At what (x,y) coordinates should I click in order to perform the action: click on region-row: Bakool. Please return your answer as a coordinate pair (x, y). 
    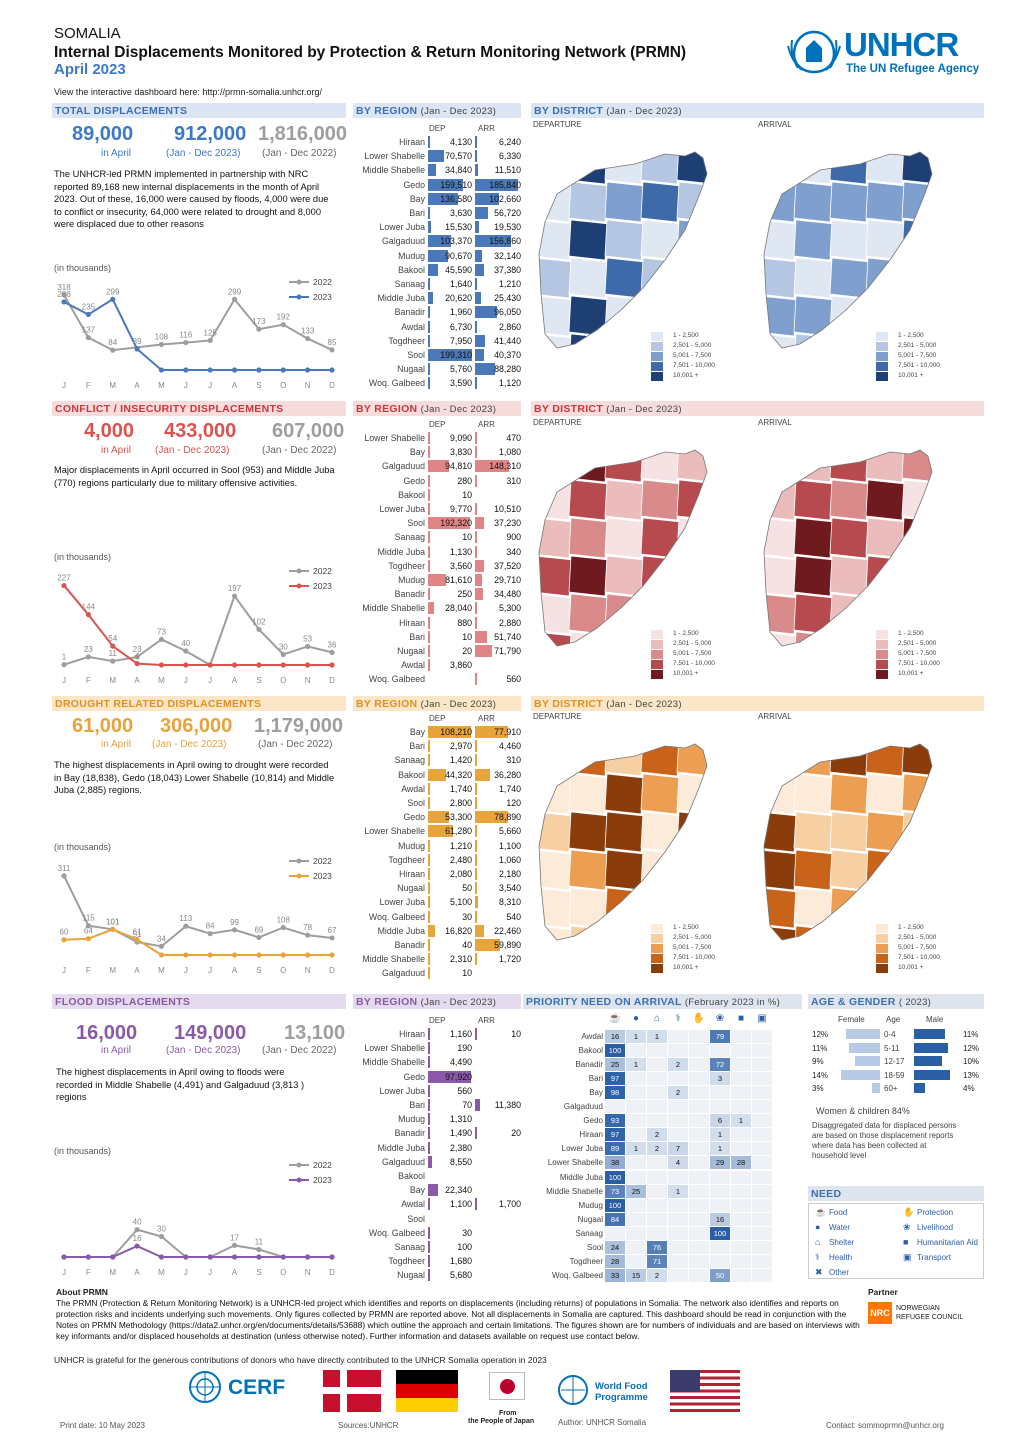
    Looking at the image, I should click on (437, 1176).